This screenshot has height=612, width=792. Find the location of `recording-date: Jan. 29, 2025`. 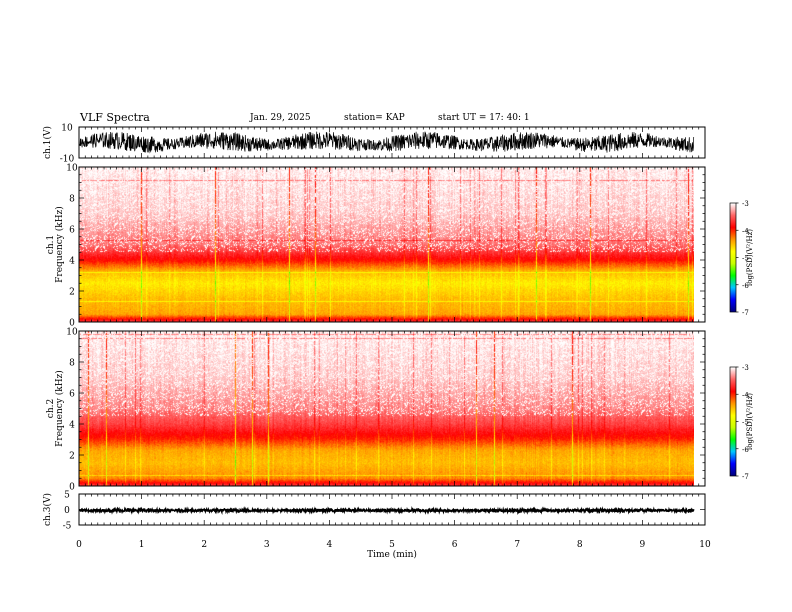

recording-date: Jan. 29, 2025 is located at coordinates (280, 118).